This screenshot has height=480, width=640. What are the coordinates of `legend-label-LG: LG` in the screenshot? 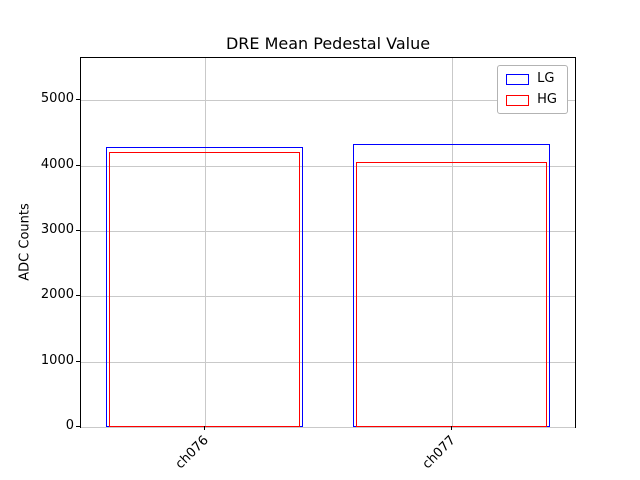 It's located at (546, 78).